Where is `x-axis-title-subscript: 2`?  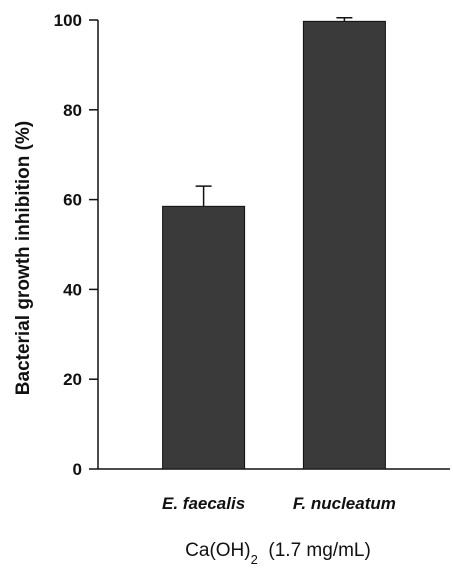
x-axis-title-subscript: 2 is located at coordinates (254, 559).